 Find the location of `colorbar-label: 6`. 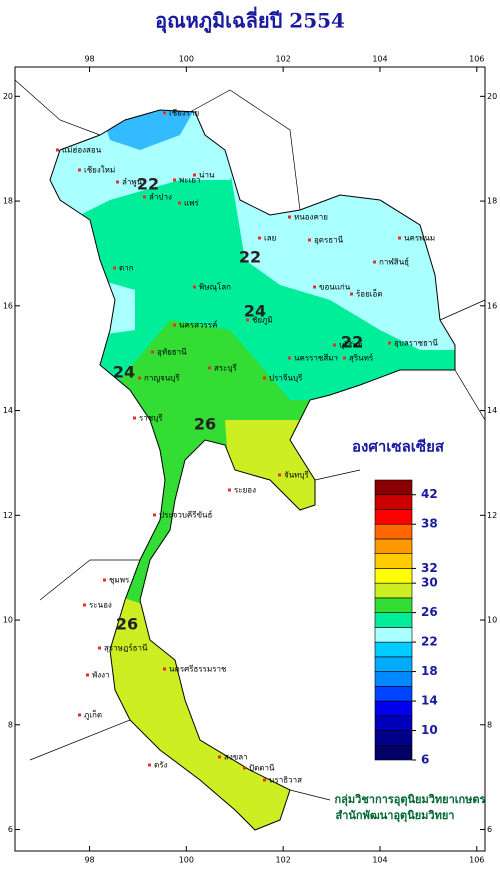

colorbar-label: 6 is located at coordinates (425, 760).